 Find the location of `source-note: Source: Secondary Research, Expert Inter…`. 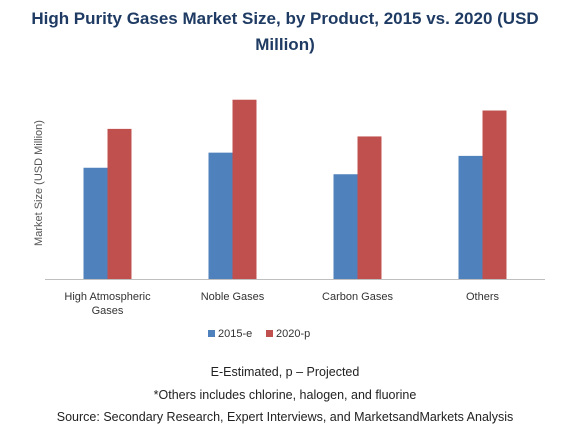

source-note: Source: Secondary Research, Expert Inter… is located at coordinates (285, 417).